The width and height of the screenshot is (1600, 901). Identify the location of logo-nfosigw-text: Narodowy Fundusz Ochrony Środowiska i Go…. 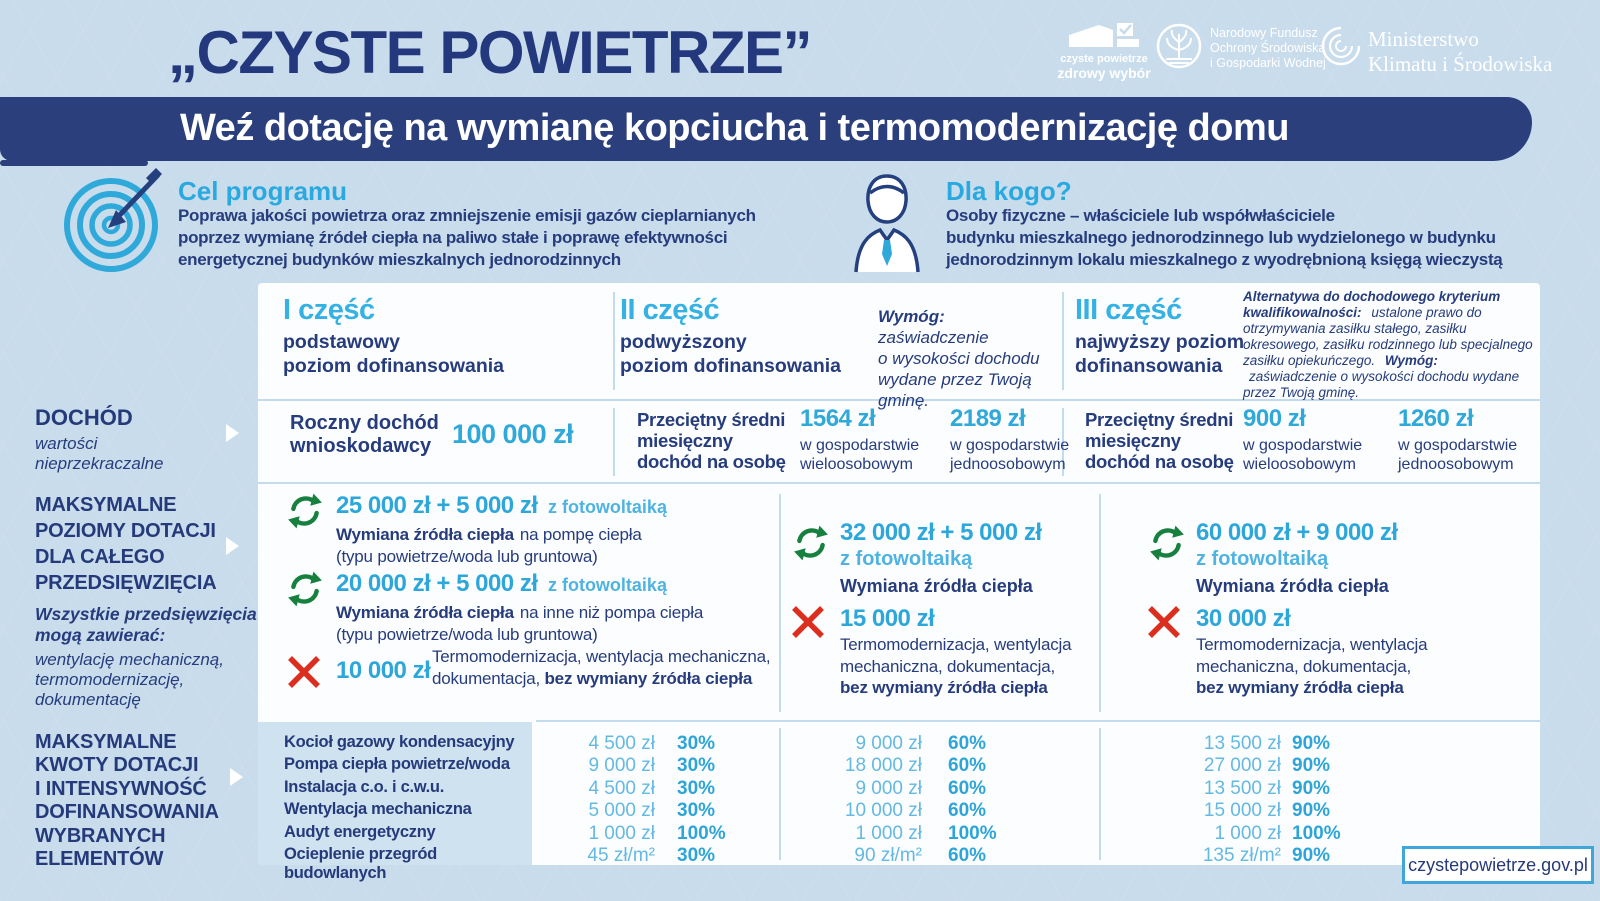
(1268, 48).